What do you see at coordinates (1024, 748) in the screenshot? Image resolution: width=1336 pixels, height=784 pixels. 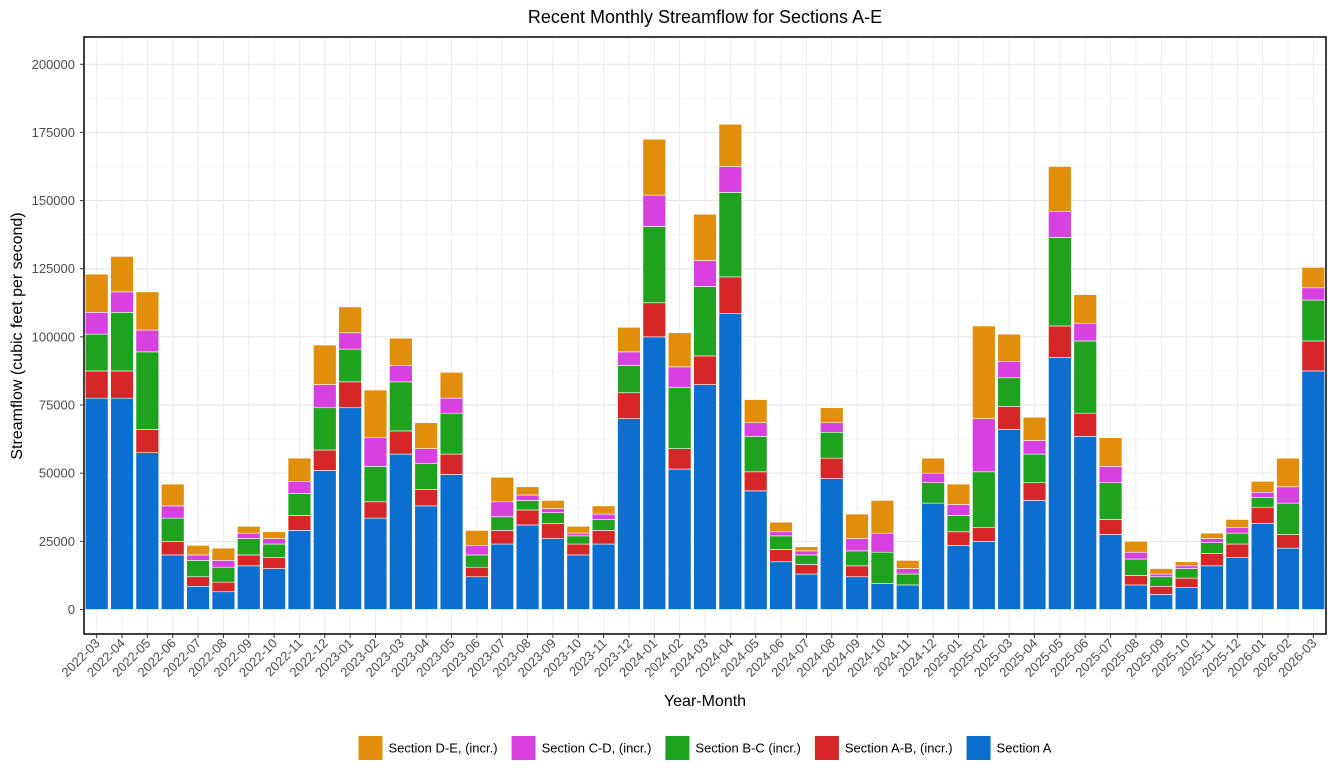 I see `legend-label: Section A` at bounding box center [1024, 748].